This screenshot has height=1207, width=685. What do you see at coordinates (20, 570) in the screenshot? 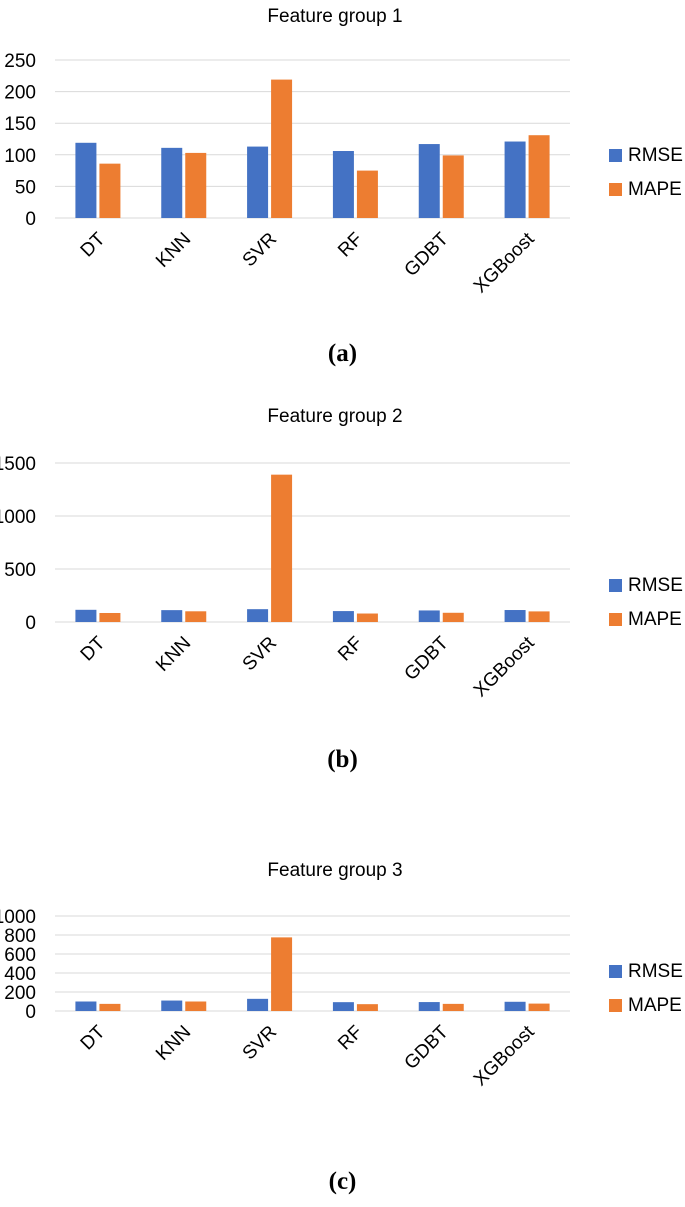
I see `y-tick-label: 500` at bounding box center [20, 570].